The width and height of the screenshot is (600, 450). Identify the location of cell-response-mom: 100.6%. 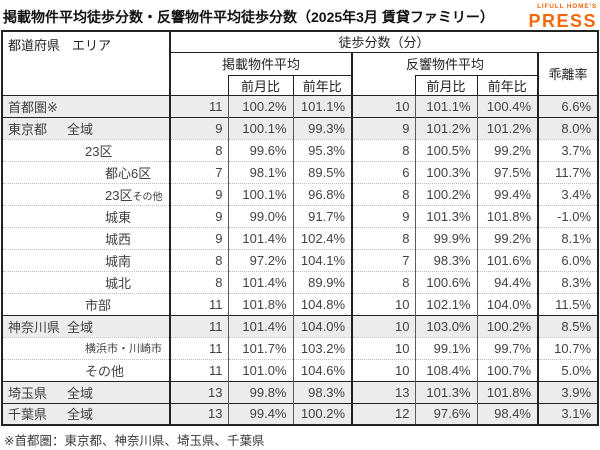
(445, 281).